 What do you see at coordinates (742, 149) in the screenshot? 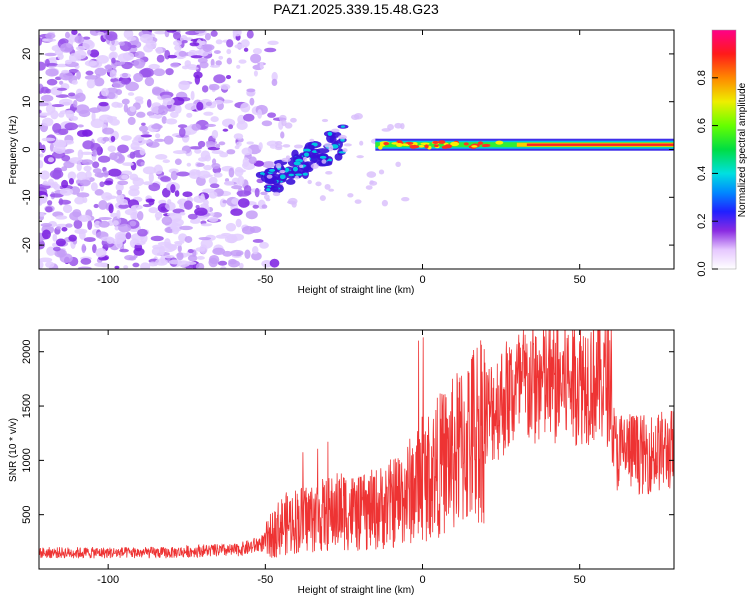
I see `colorbar-label: Normalized spectral amplitude` at bounding box center [742, 149].